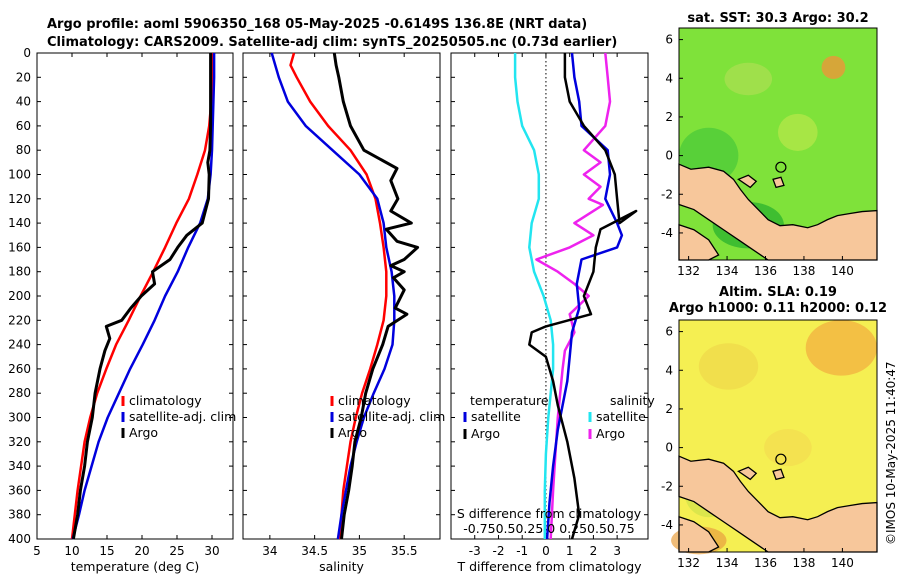  What do you see at coordinates (522, 551) in the screenshot?
I see `x-tick-label: -1` at bounding box center [522, 551].